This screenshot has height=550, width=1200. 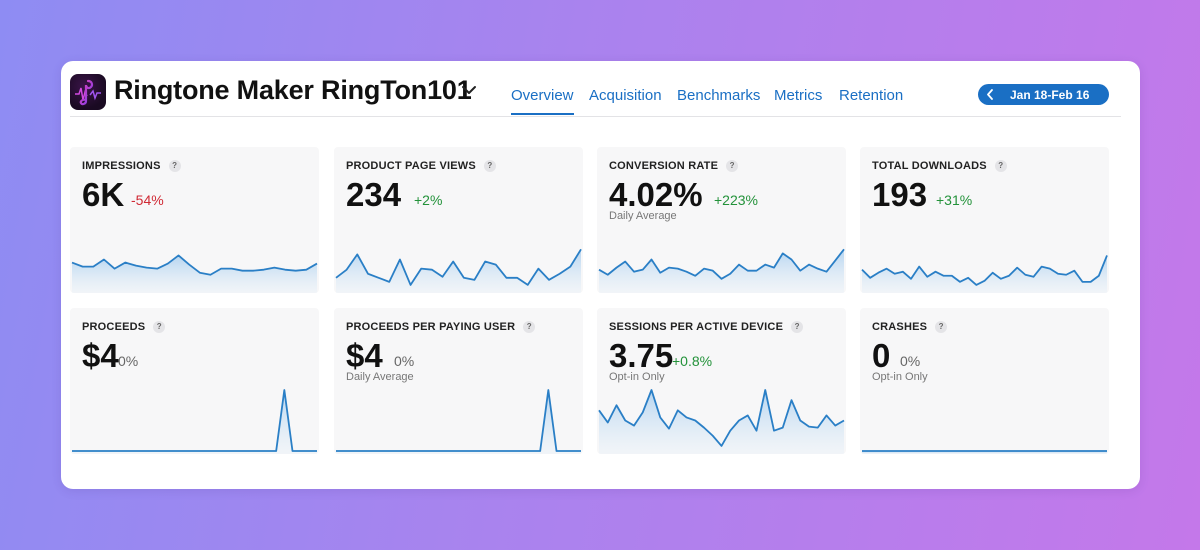 What do you see at coordinates (881, 355) in the screenshot?
I see `metric-value: 0` at bounding box center [881, 355].